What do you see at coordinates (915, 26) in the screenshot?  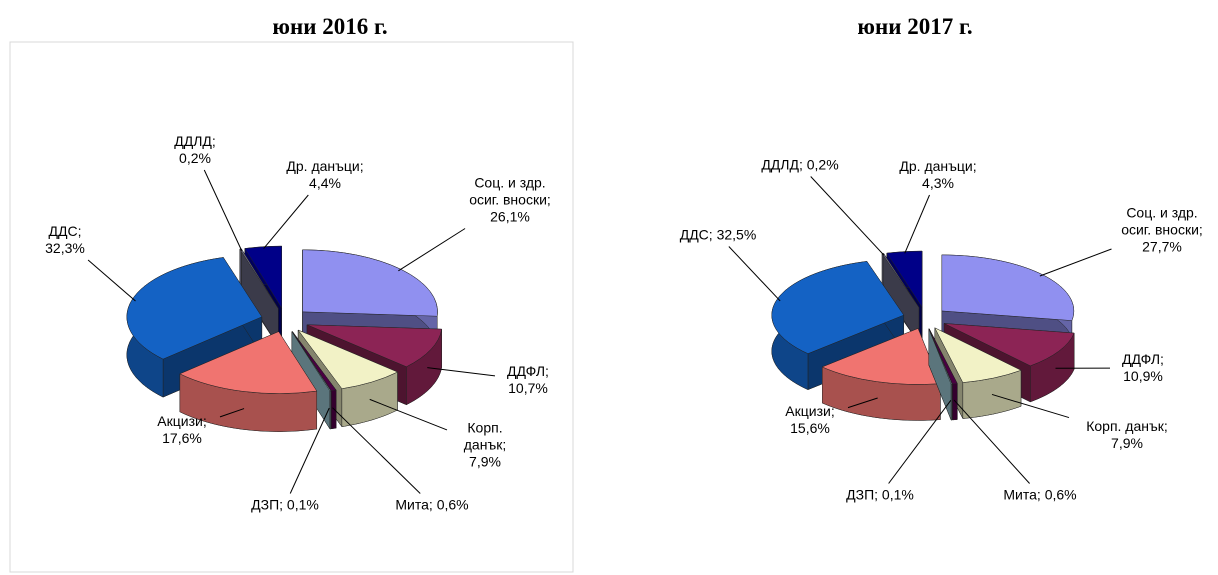 I see `chart-title: юни 2017 г.` at bounding box center [915, 26].